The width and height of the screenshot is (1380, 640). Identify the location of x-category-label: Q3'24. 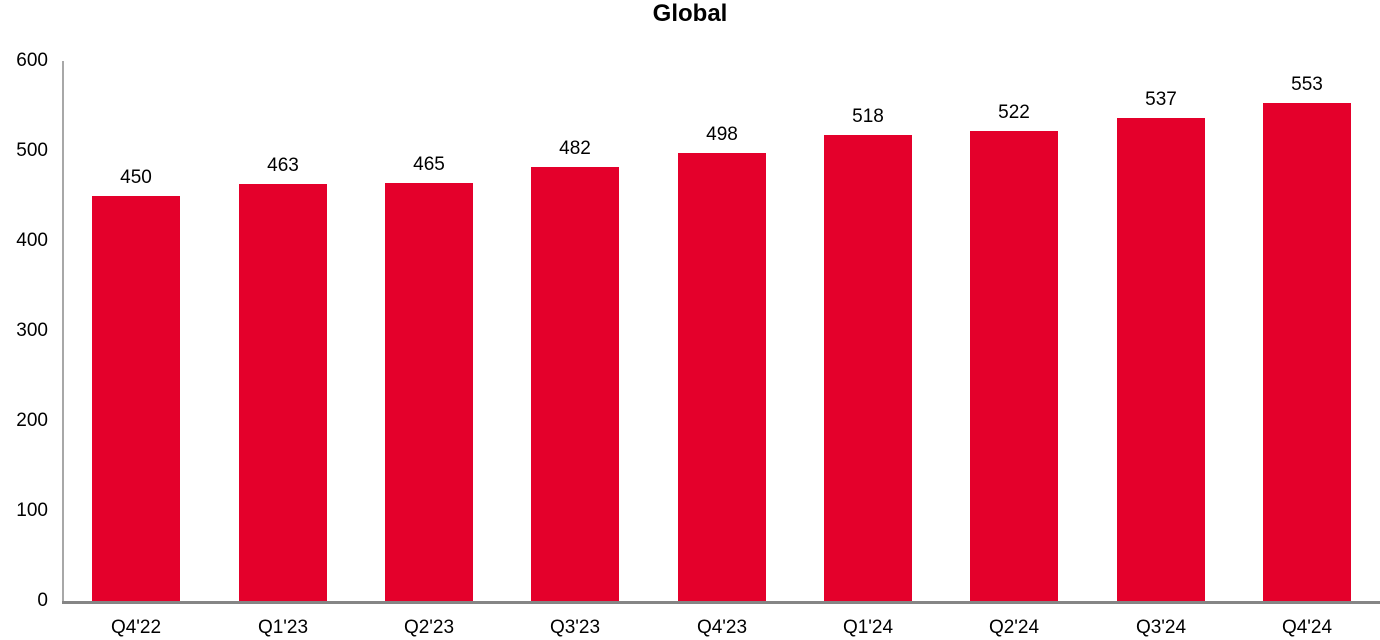
(1161, 627).